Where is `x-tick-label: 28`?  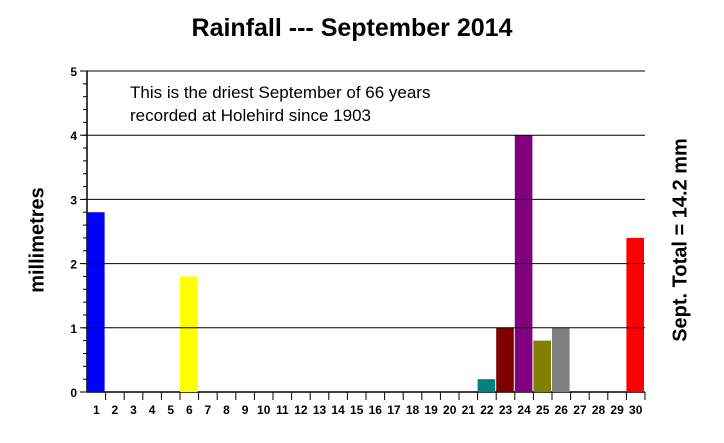 x-tick-label: 28 is located at coordinates (599, 410).